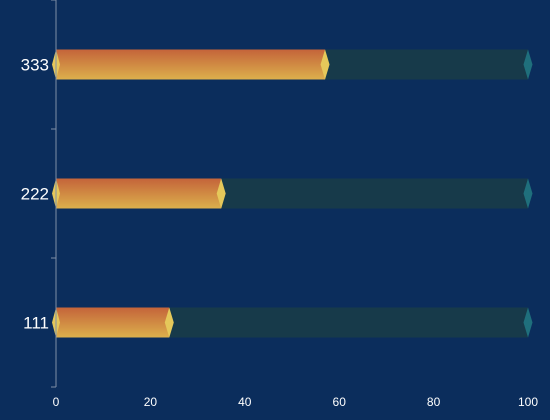  What do you see at coordinates (35, 194) in the screenshot?
I see `category-label: 222` at bounding box center [35, 194].